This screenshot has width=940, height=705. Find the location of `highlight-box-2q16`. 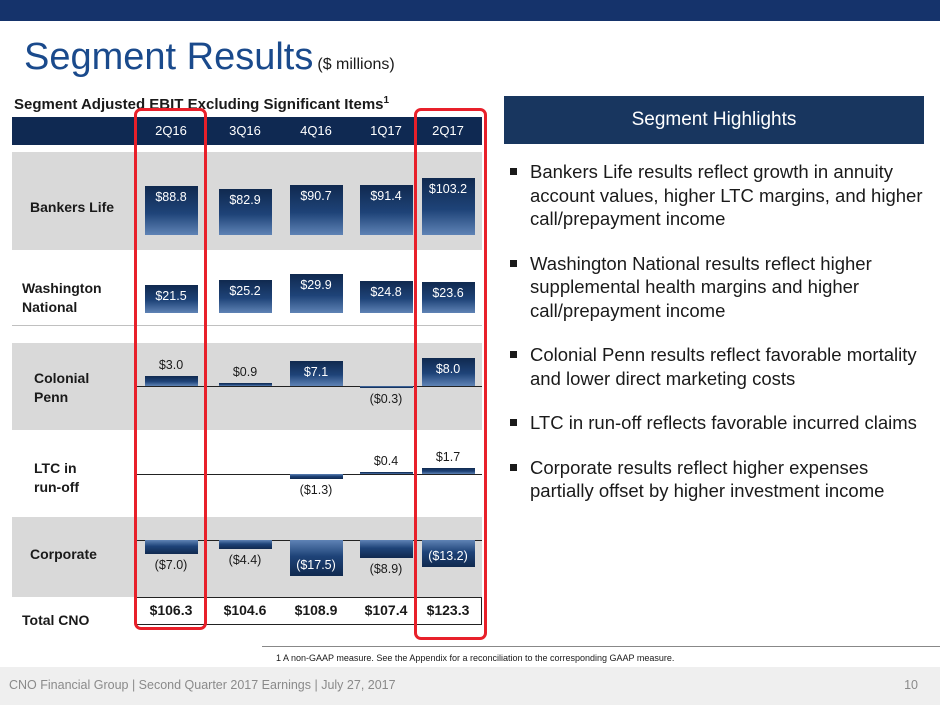

highlight-box-2q16 is located at coordinates (170, 369).